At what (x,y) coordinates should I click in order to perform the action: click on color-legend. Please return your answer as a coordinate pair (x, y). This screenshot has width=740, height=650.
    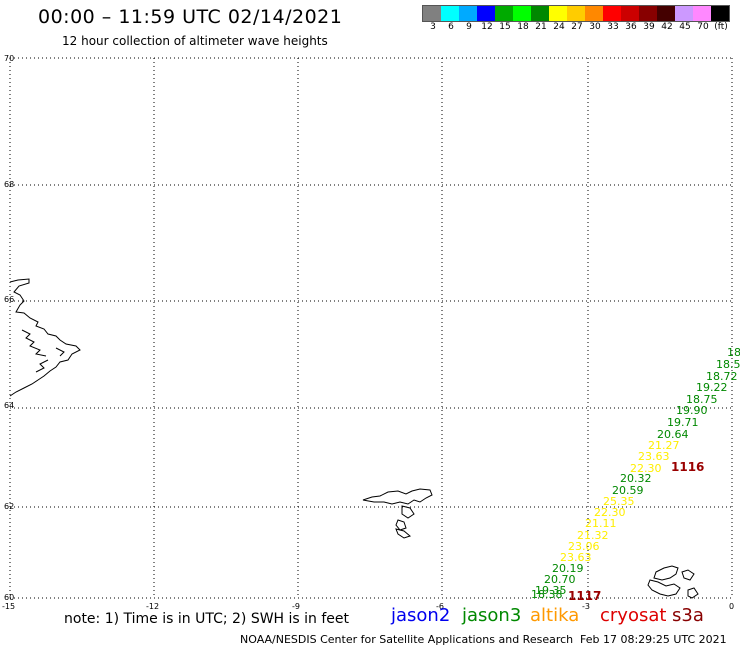
    Looking at the image, I should click on (576, 13).